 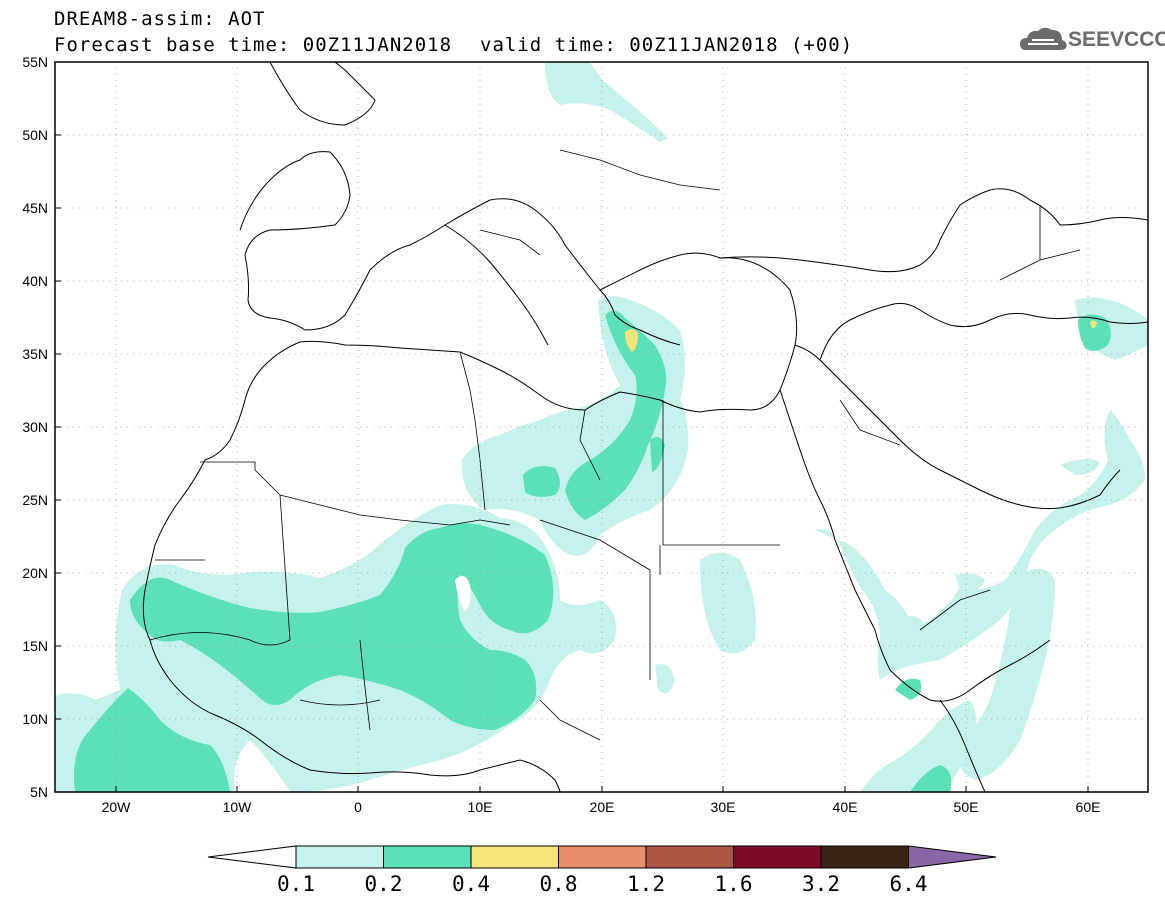 I want to click on colorbar-label: 0.2, so click(x=384, y=884).